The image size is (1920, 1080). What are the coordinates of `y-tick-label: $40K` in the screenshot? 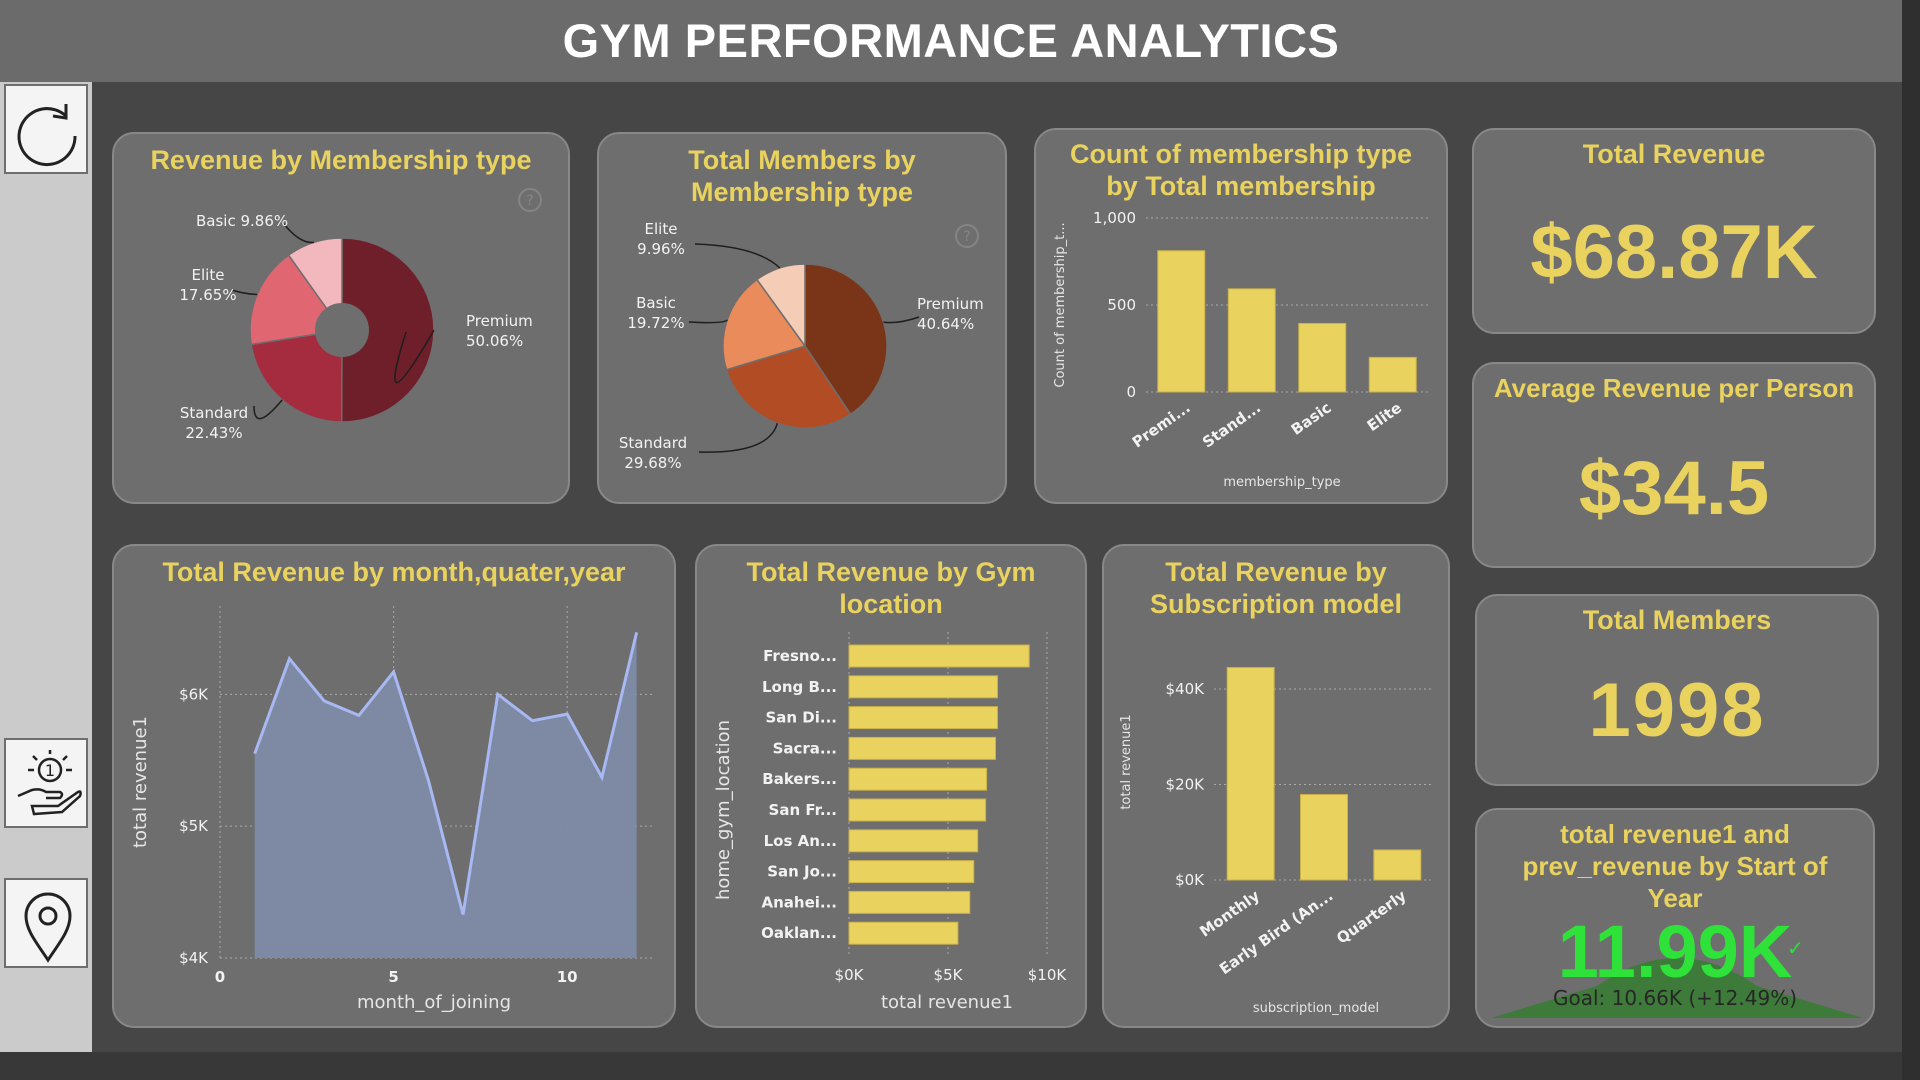 It's located at (1186, 689).